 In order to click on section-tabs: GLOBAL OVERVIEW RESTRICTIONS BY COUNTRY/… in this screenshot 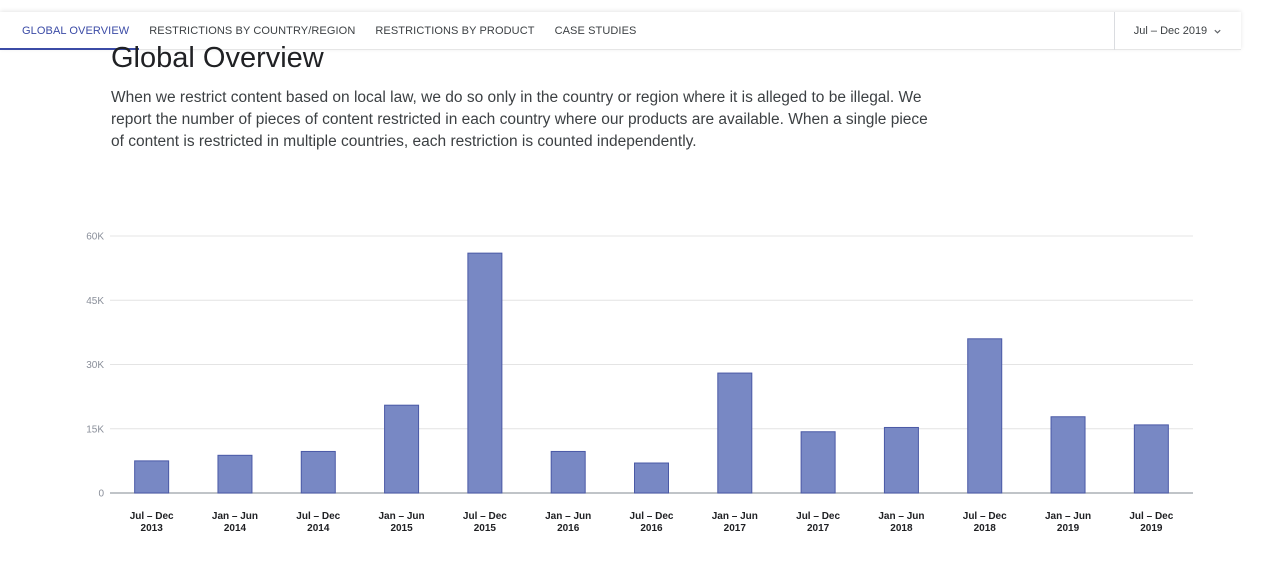, I will do `click(323, 31)`.